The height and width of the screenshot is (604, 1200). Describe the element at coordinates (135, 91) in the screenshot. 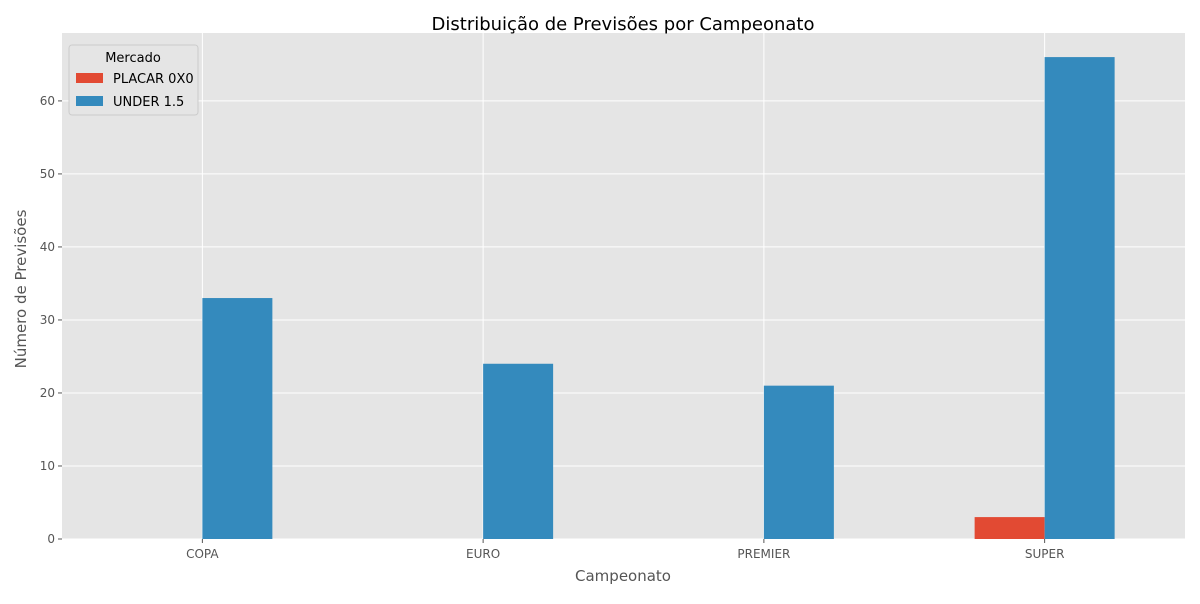

I see `legend-items: PLACAR 0X0 UNDER 1.5` at that location.